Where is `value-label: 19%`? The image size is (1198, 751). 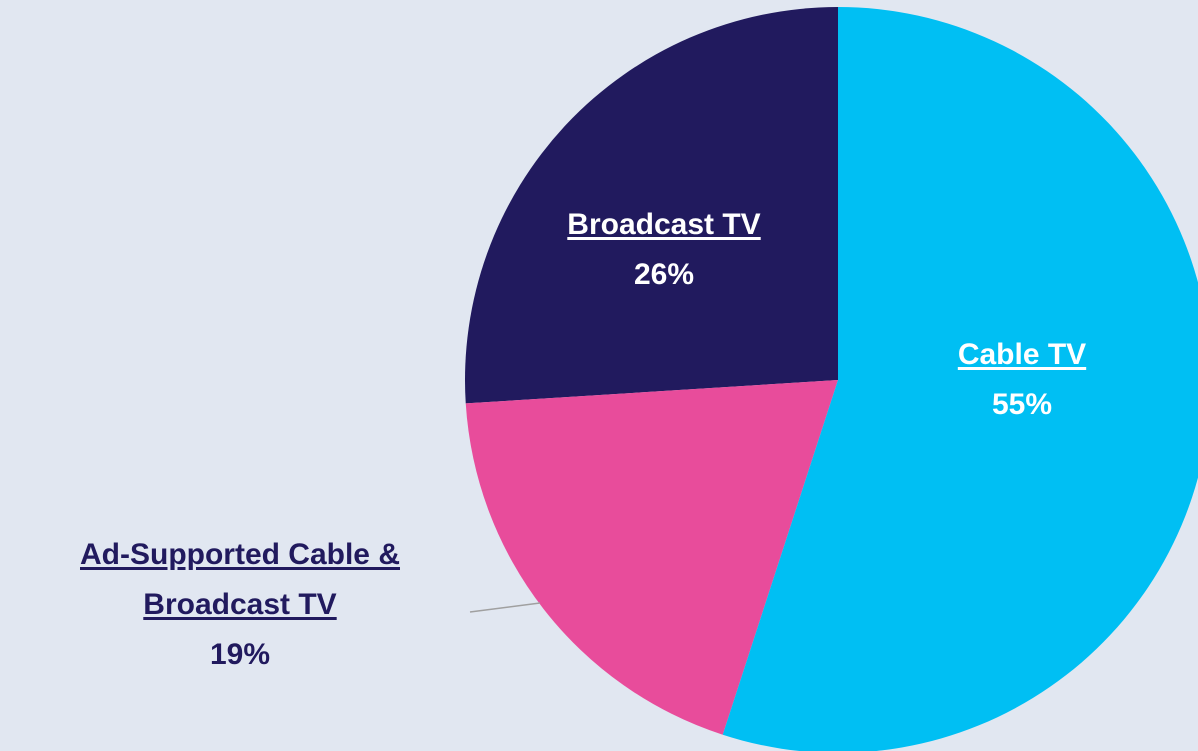 value-label: 19% is located at coordinates (240, 654).